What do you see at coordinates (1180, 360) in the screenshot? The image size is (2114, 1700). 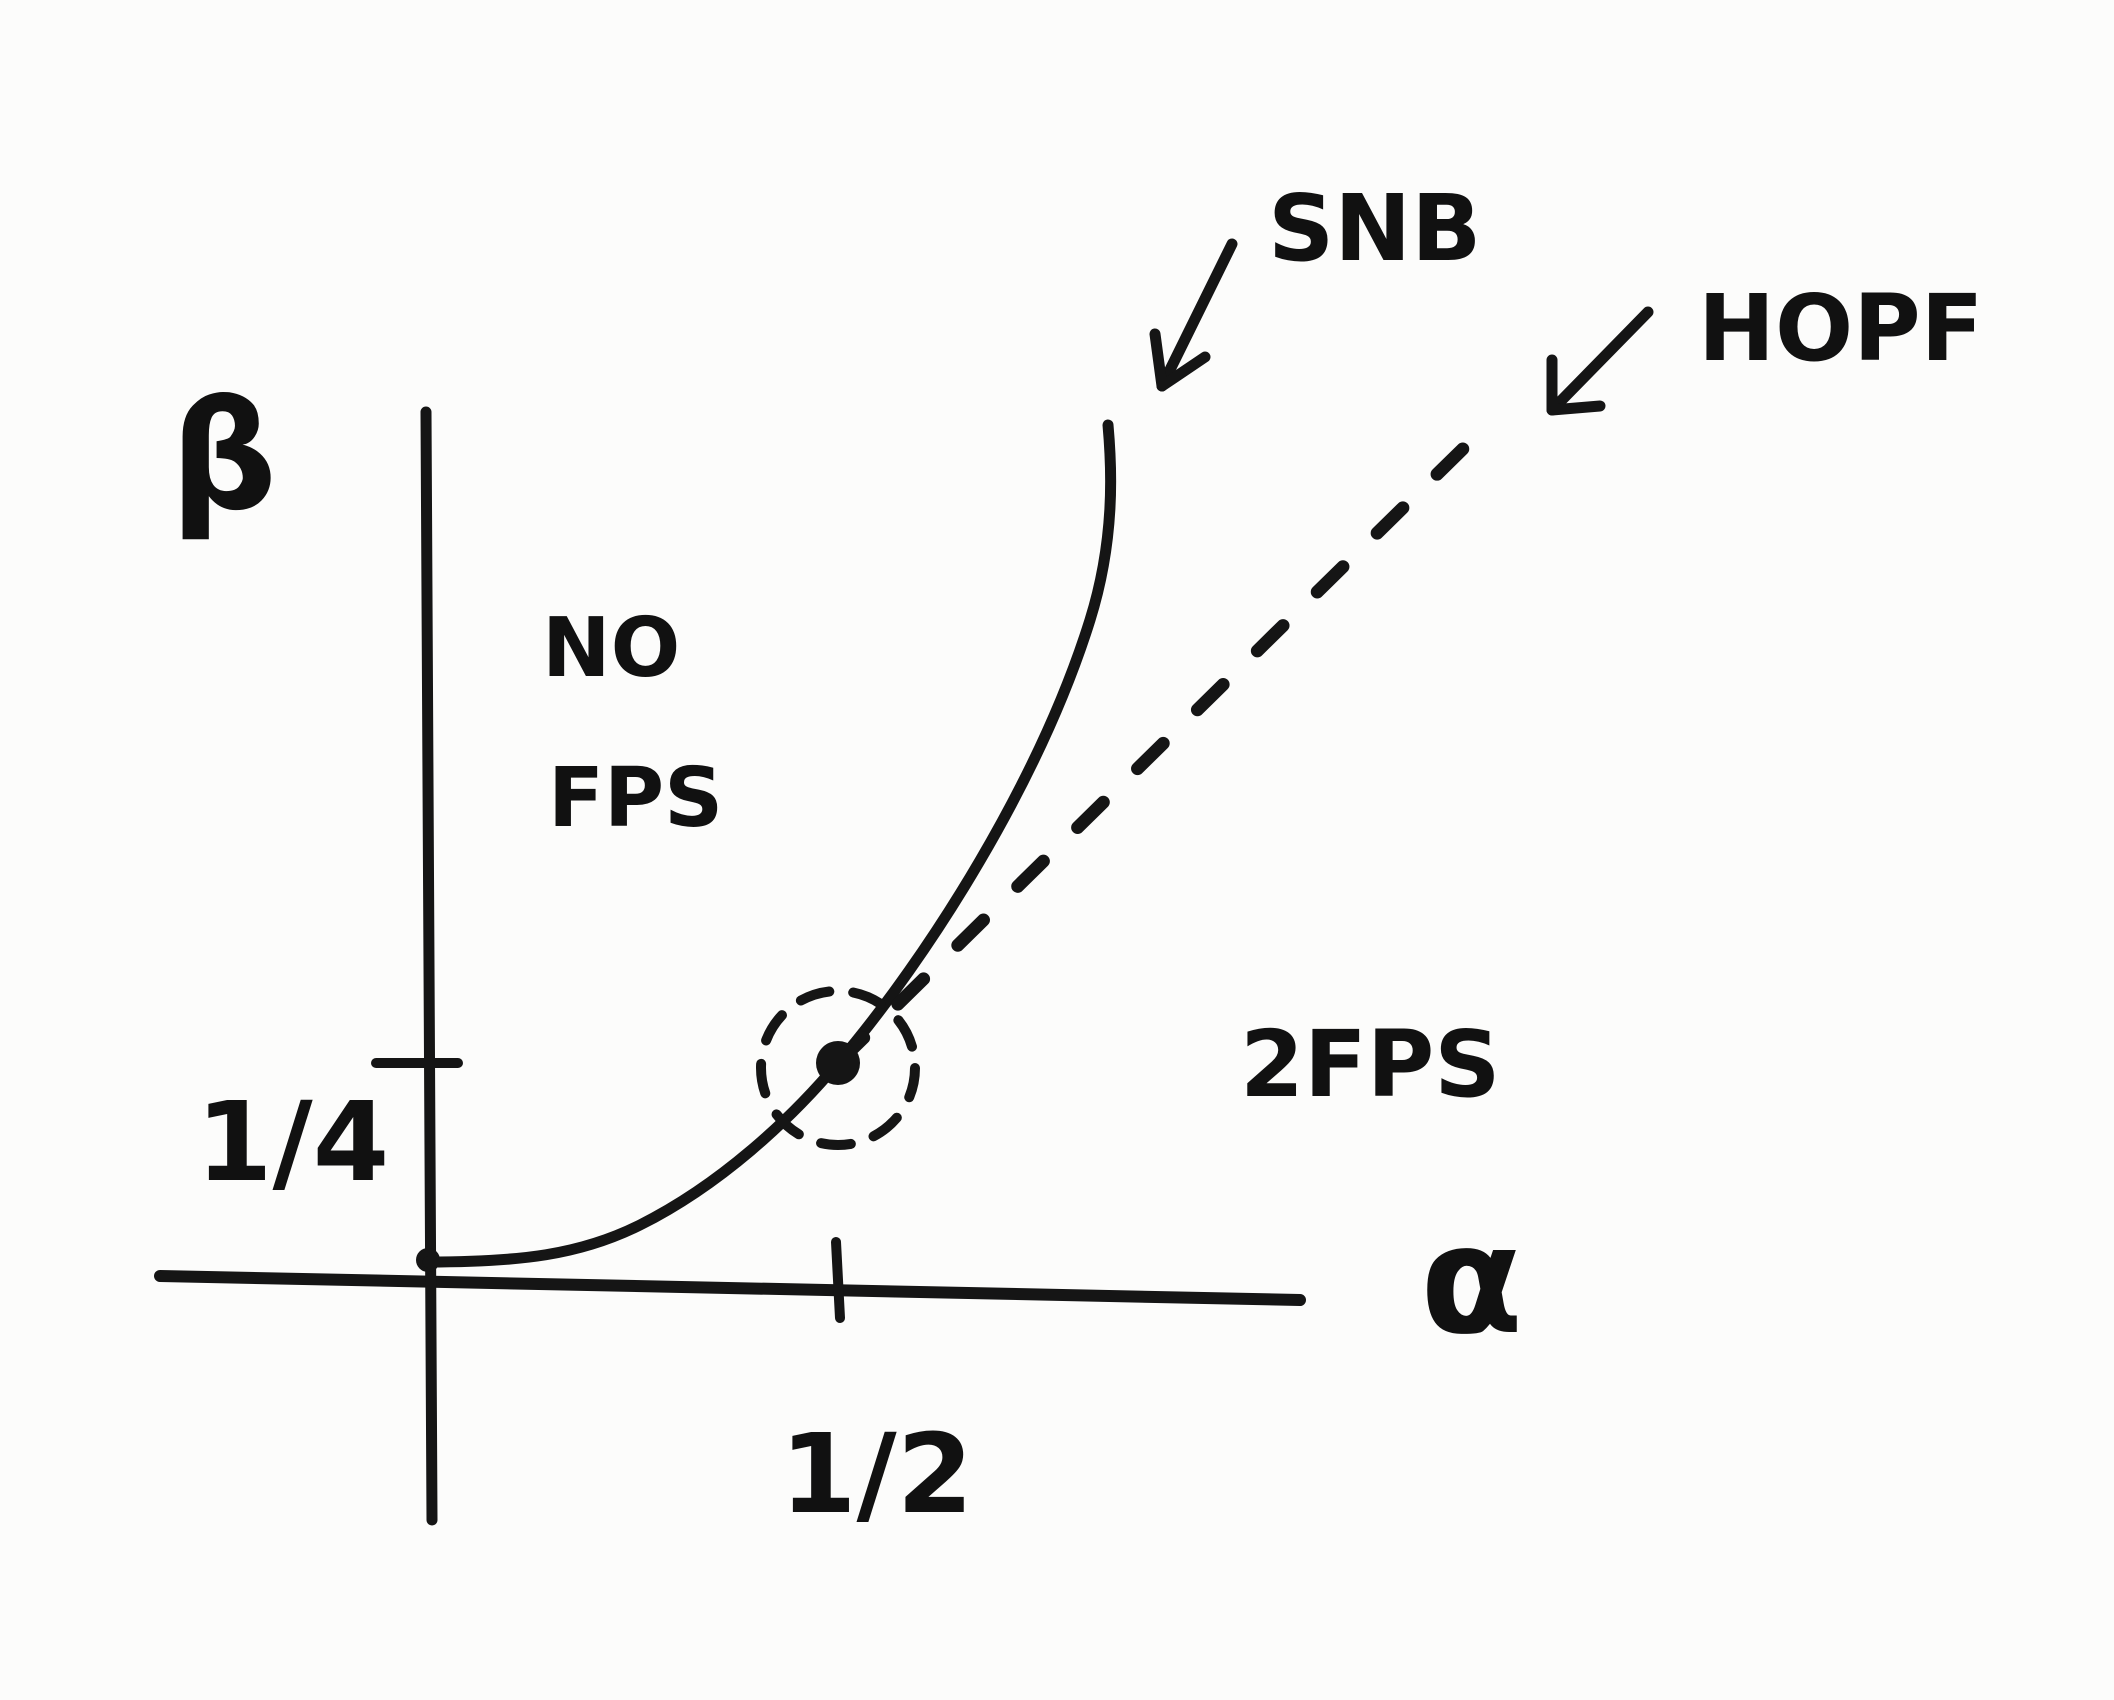 I see `snb-arrow-head` at bounding box center [1180, 360].